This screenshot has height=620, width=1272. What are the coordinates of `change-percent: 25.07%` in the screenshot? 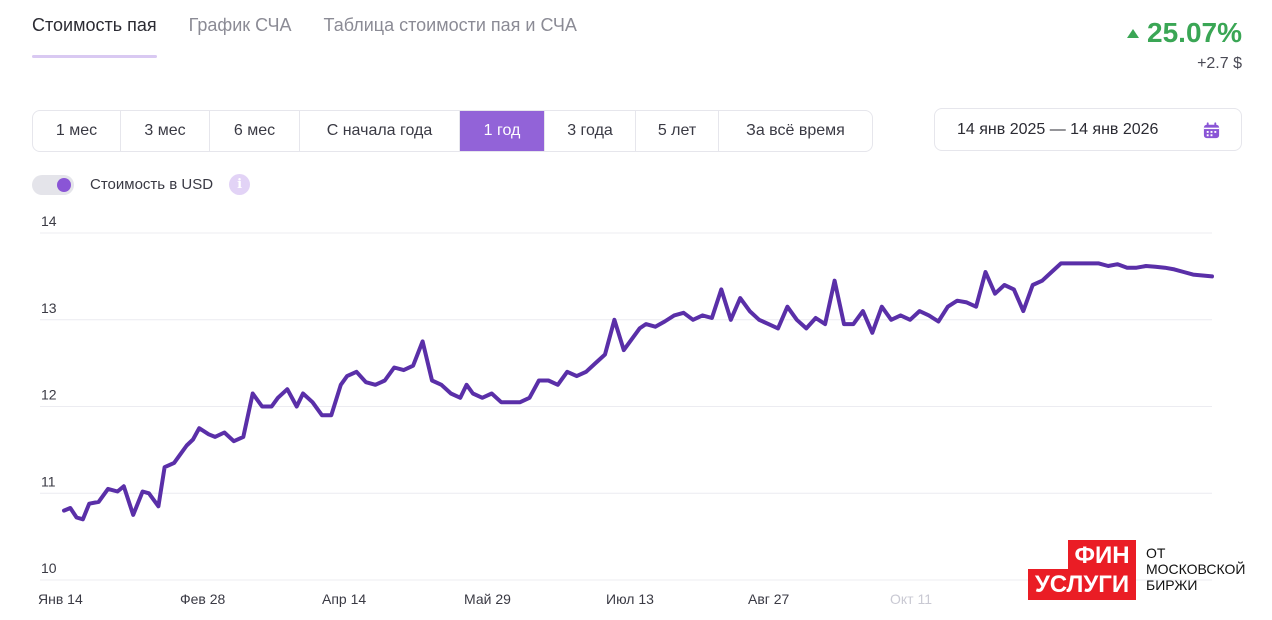 It's located at (1194, 32).